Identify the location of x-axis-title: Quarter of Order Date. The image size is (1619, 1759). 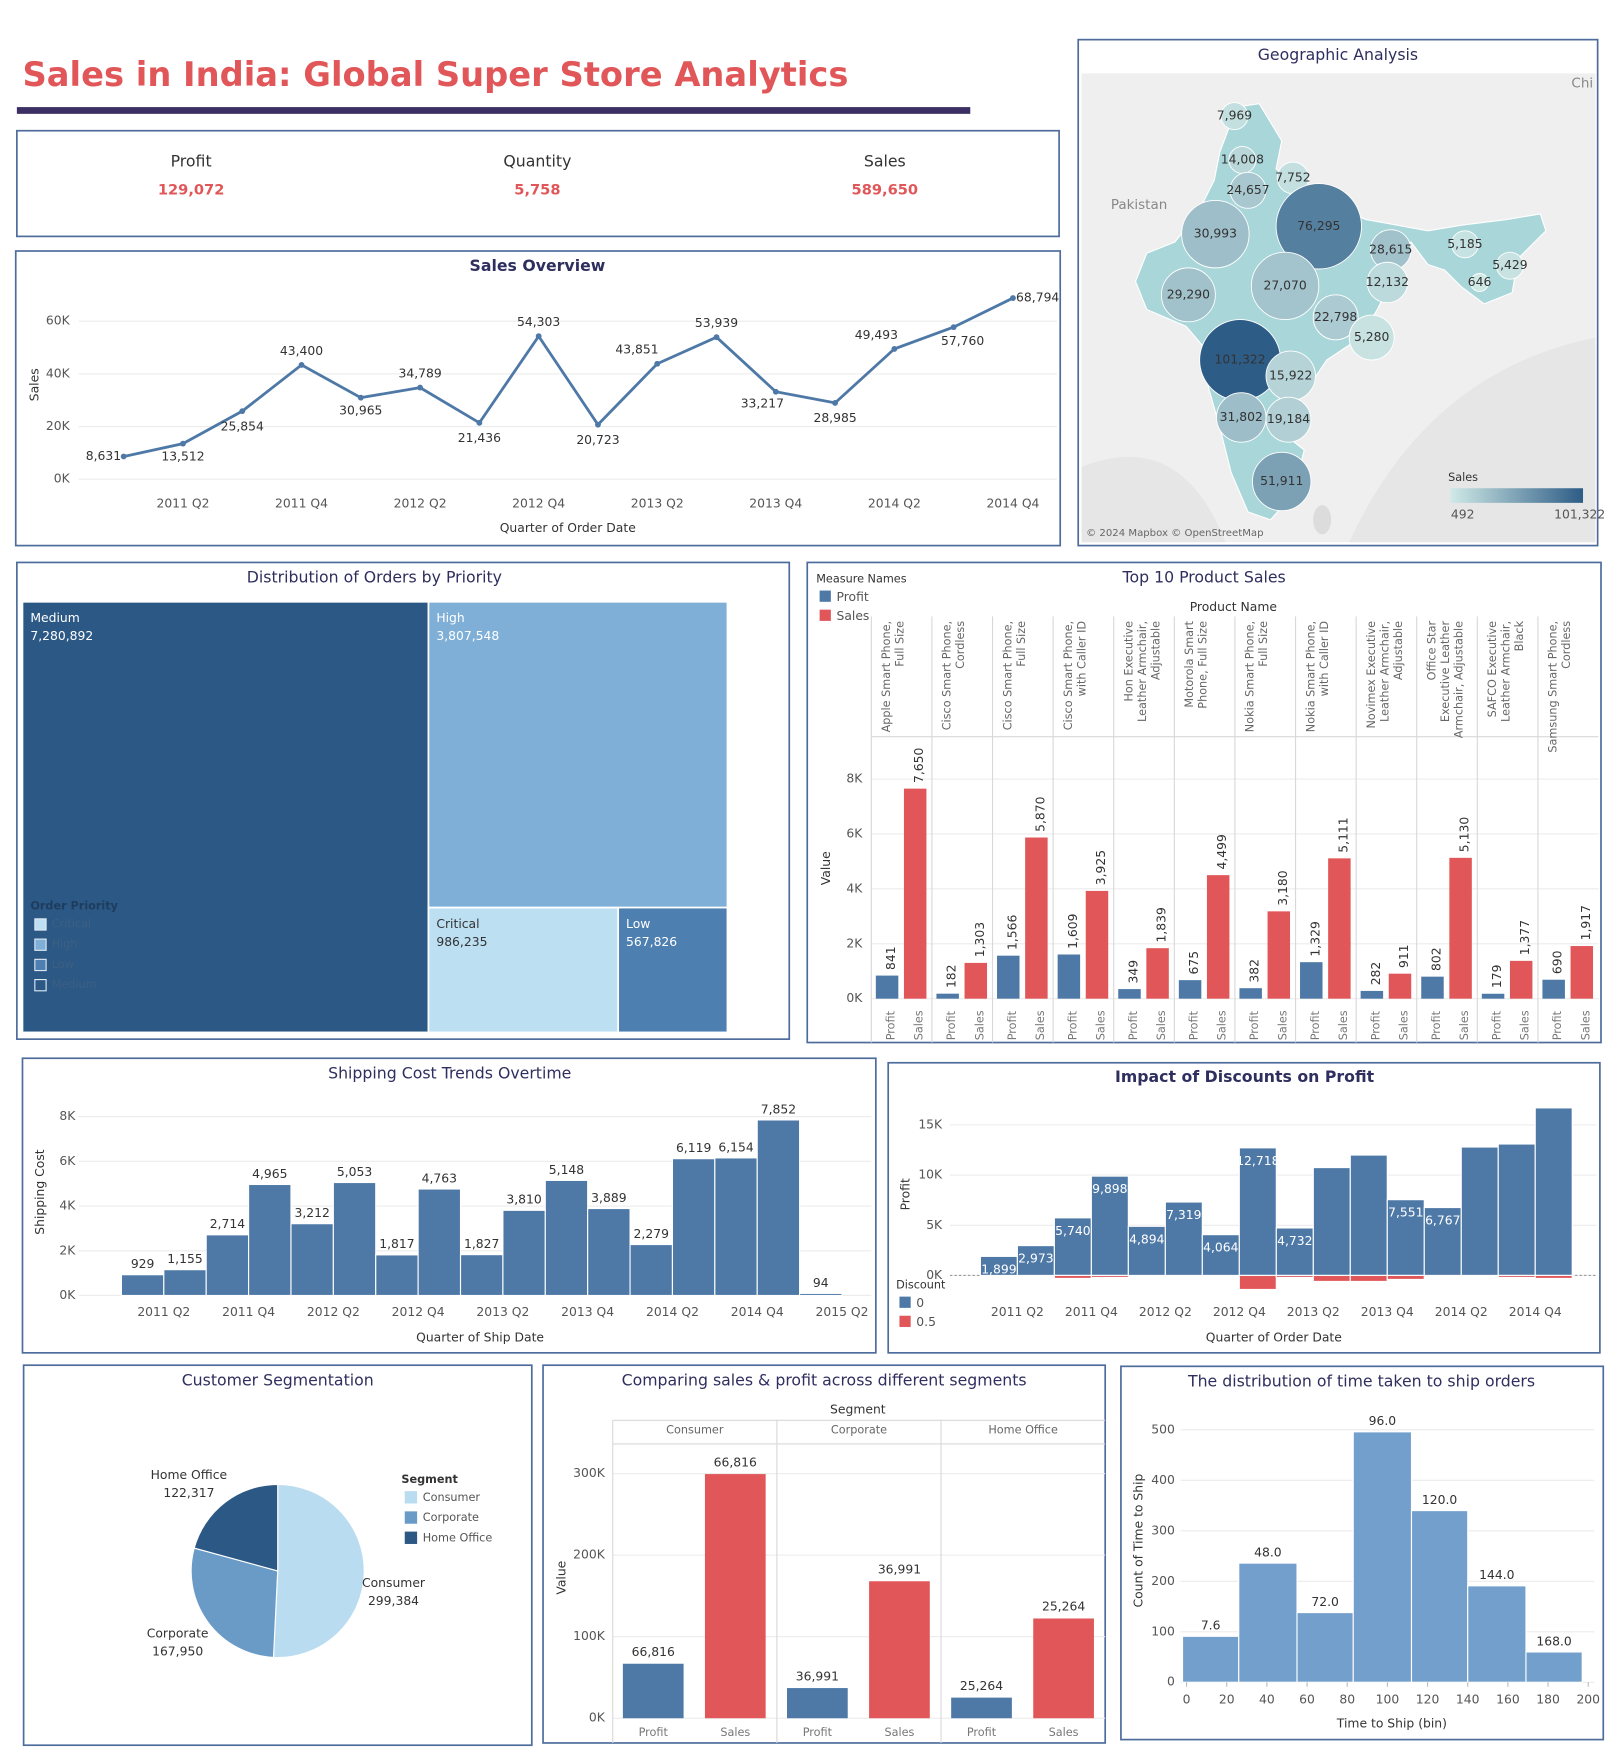
(1274, 1338).